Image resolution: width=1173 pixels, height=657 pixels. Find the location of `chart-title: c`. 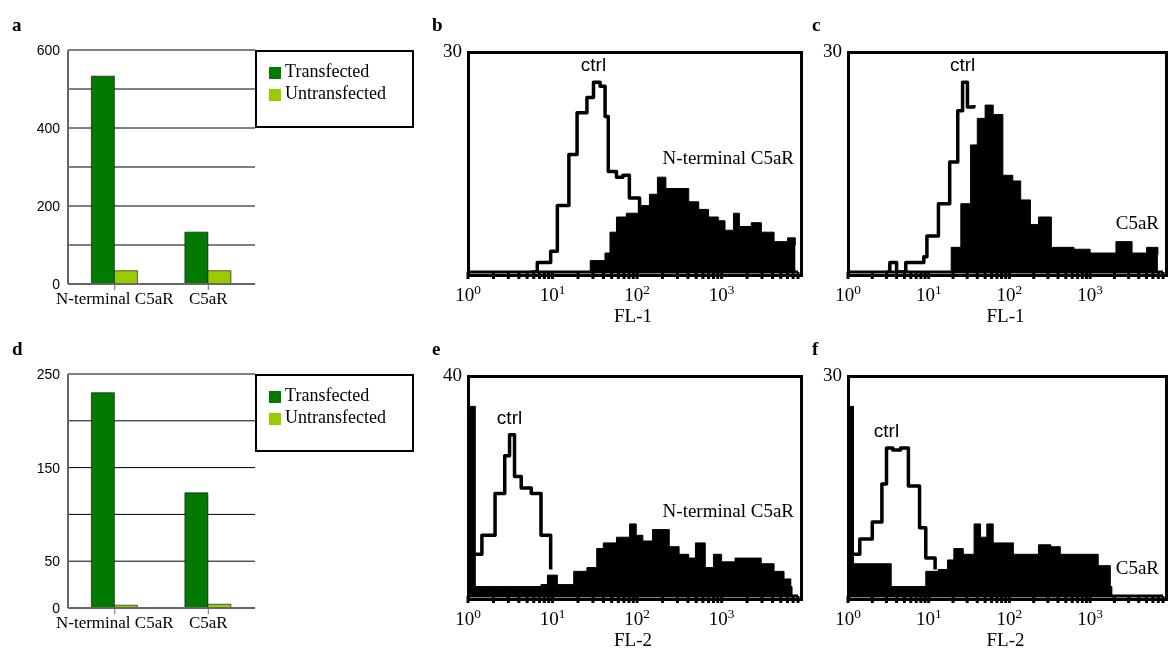

chart-title: c is located at coordinates (816, 25).